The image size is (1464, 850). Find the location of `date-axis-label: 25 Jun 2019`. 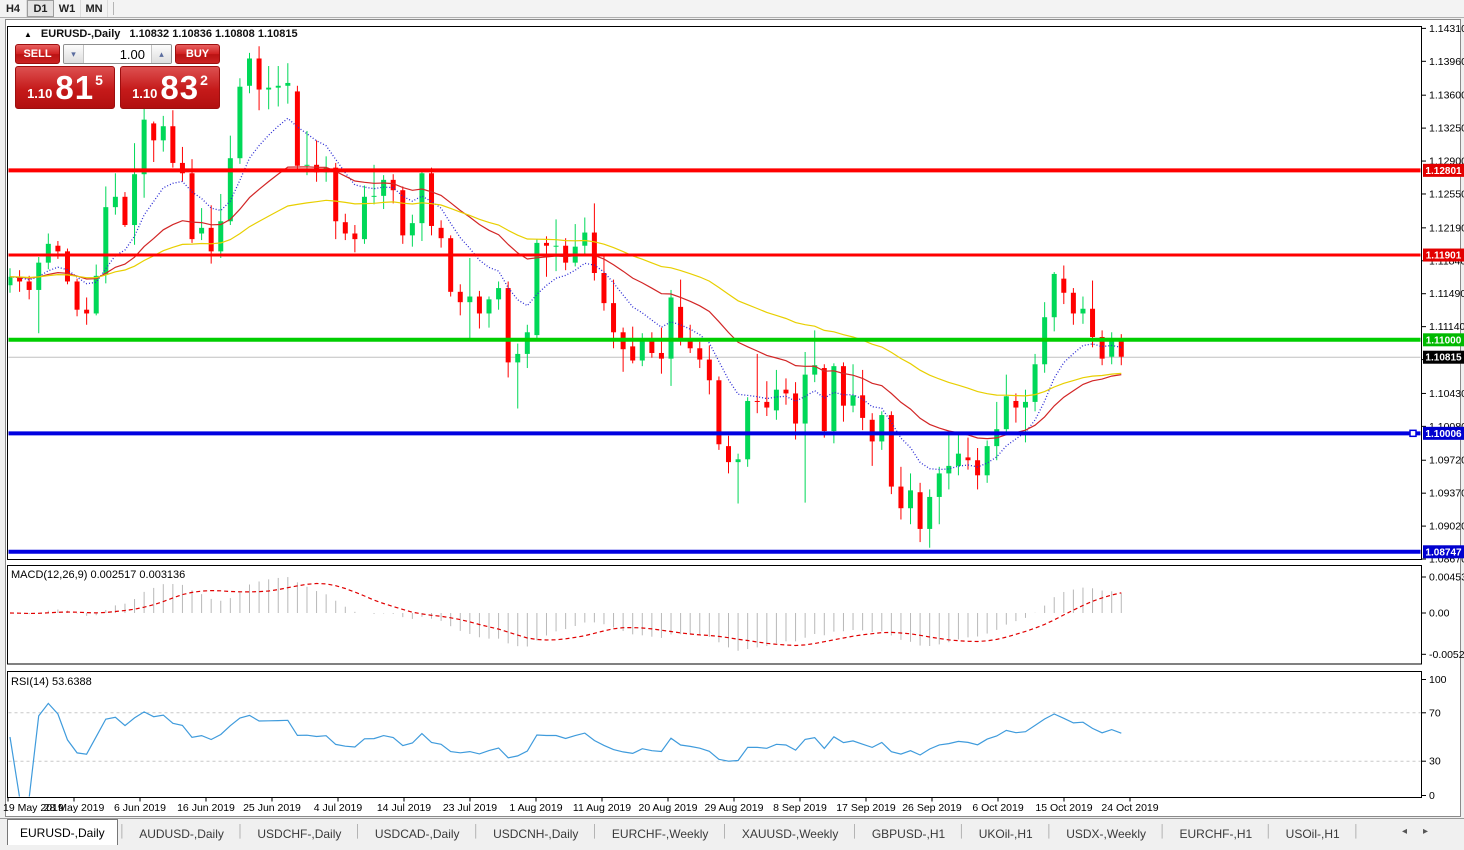

date-axis-label: 25 Jun 2019 is located at coordinates (272, 808).